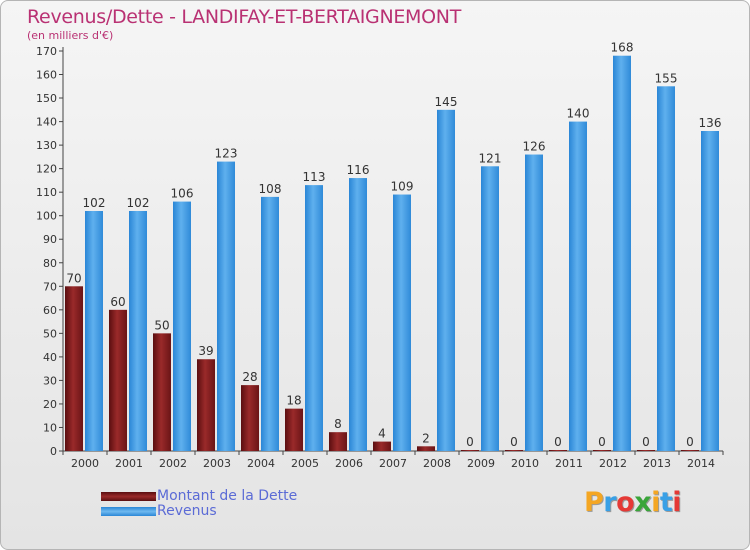  Describe the element at coordinates (249, 377) in the screenshot. I see `data-label-dette: 28` at that location.